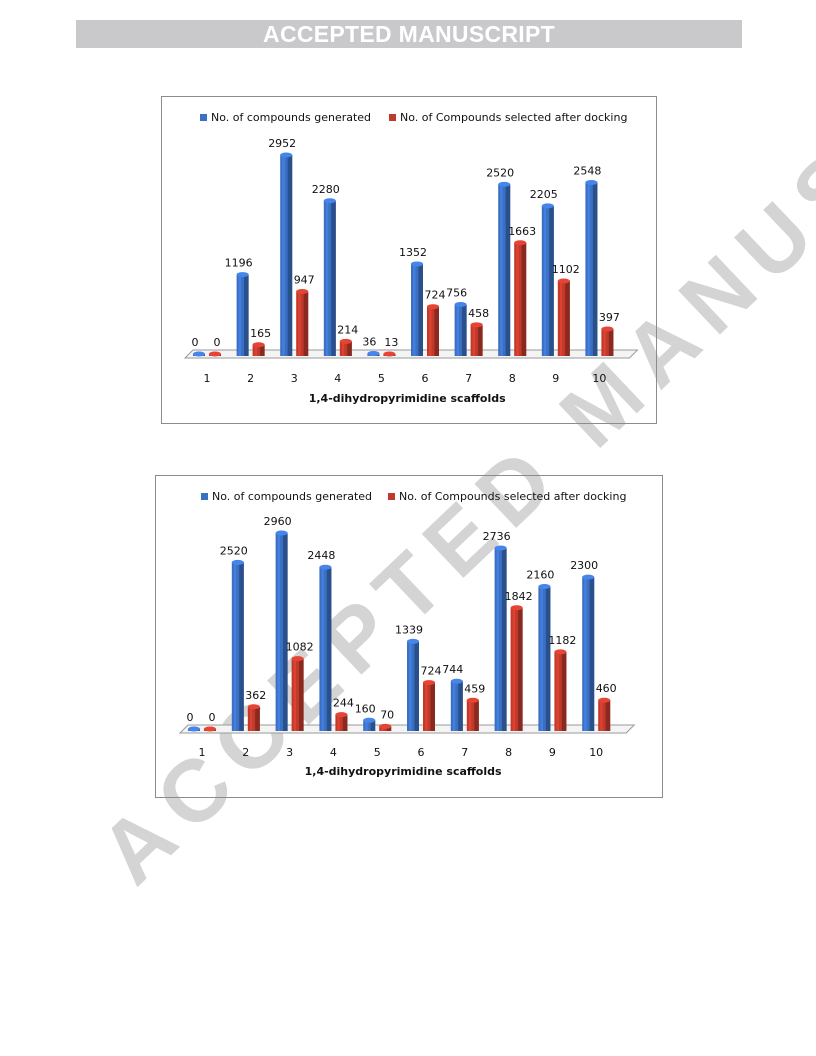 Image resolution: width=816 pixels, height=1056 pixels. What do you see at coordinates (519, 596) in the screenshot?
I see `data-label-series2-8: 1842` at bounding box center [519, 596].